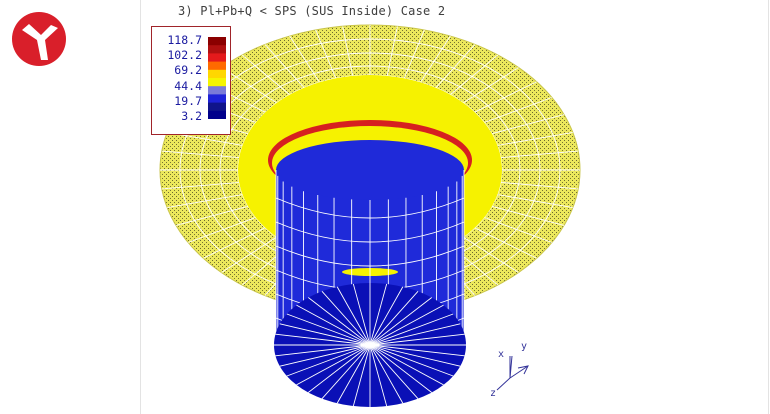 The image size is (770, 414). Describe the element at coordinates (501, 354) in the screenshot. I see `axis-label-x: x` at that location.